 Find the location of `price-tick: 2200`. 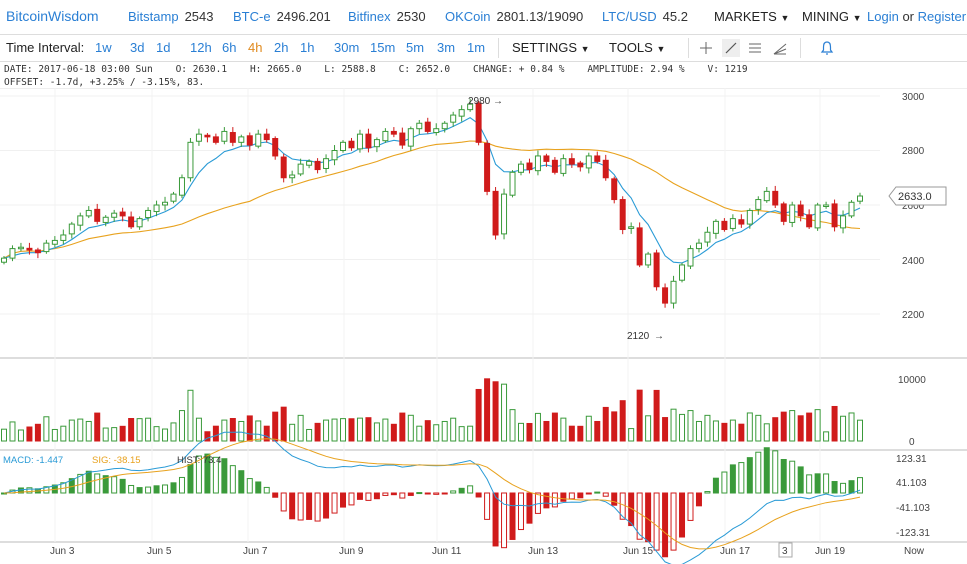

price-tick: 2200 is located at coordinates (913, 315).